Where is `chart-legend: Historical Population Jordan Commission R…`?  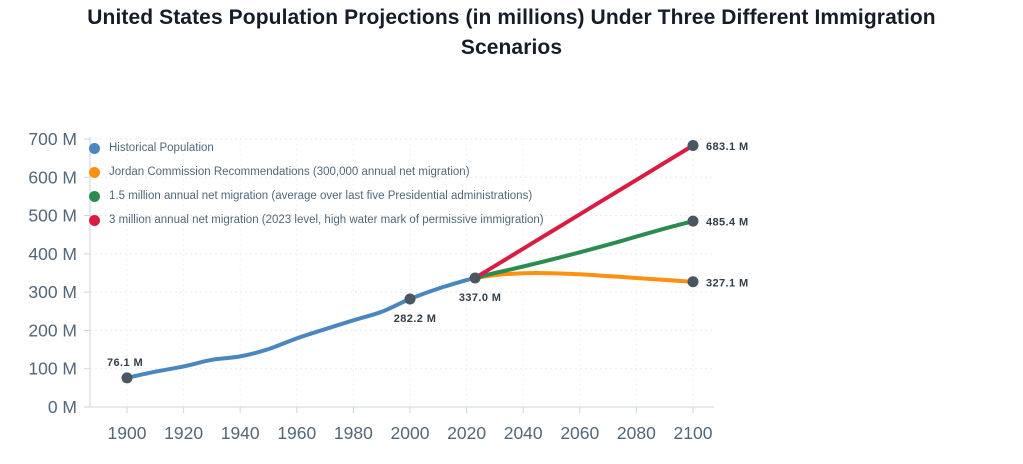
chart-legend: Historical Population Jordan Commission R… is located at coordinates (316, 184).